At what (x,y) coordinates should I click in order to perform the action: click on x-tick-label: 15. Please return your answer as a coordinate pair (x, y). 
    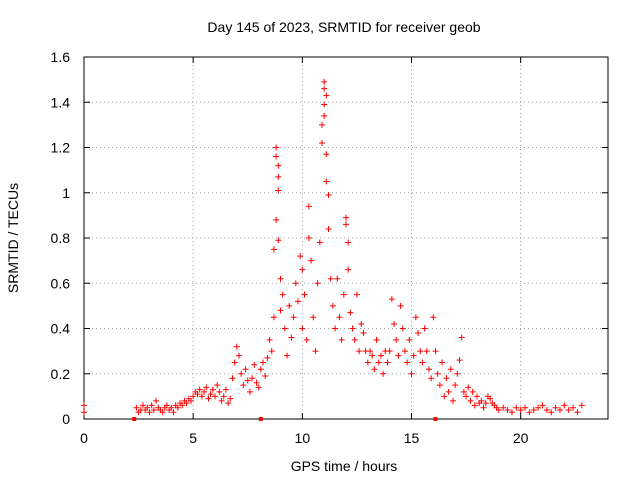
    Looking at the image, I should click on (412, 438).